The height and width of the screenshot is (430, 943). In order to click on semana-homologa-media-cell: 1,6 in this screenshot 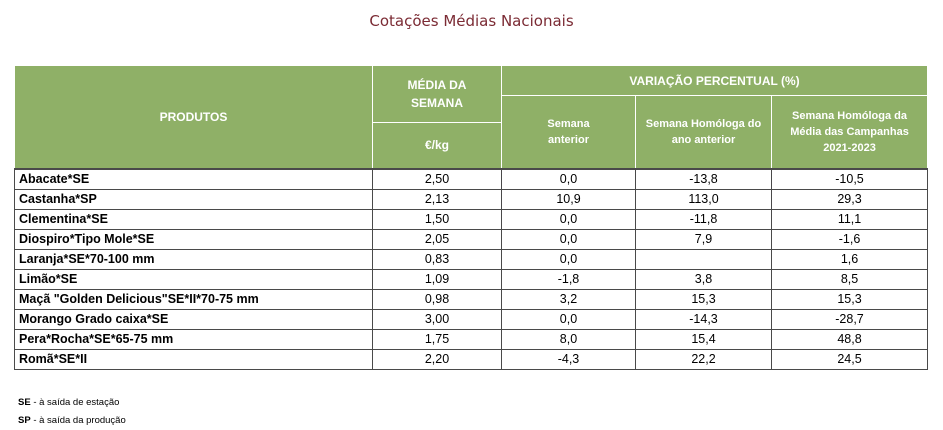, I will do `click(849, 259)`.